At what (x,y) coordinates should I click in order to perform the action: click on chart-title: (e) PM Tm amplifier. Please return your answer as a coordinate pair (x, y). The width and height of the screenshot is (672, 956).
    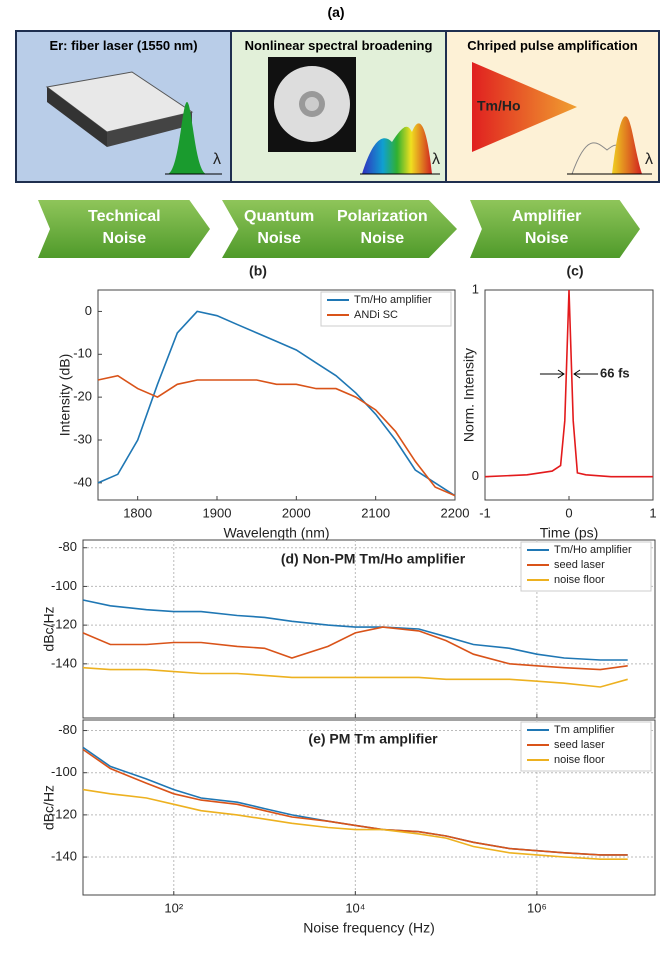
    Looking at the image, I should click on (373, 739).